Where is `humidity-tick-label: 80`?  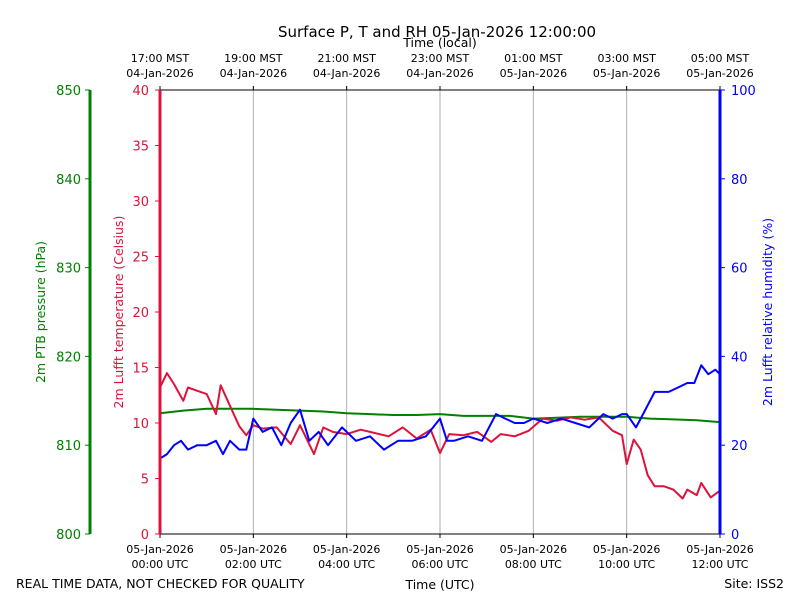
humidity-tick-label: 80 is located at coordinates (739, 180).